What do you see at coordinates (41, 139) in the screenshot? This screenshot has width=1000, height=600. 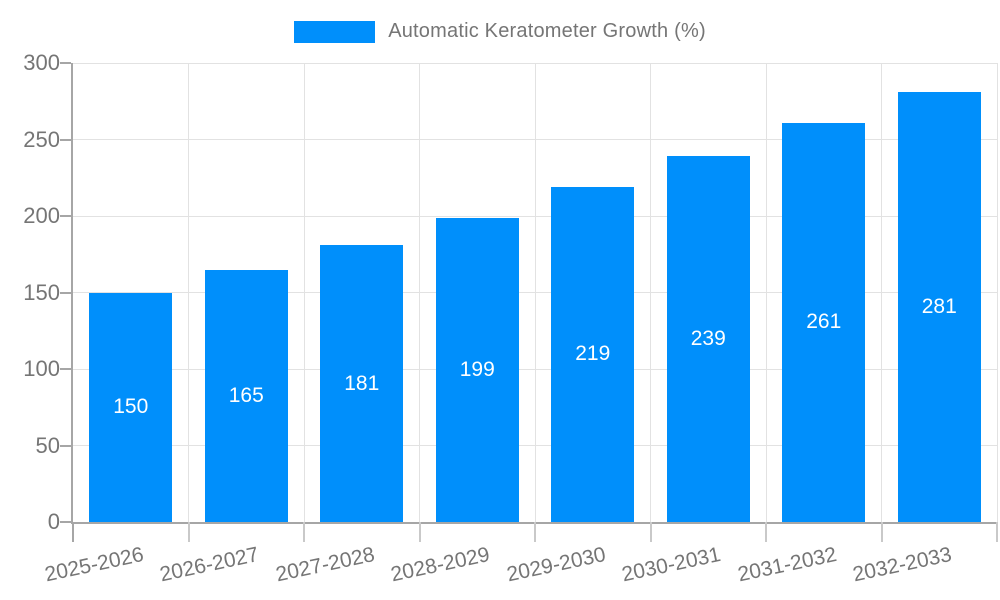 I see `y-tick-label: 250` at bounding box center [41, 139].